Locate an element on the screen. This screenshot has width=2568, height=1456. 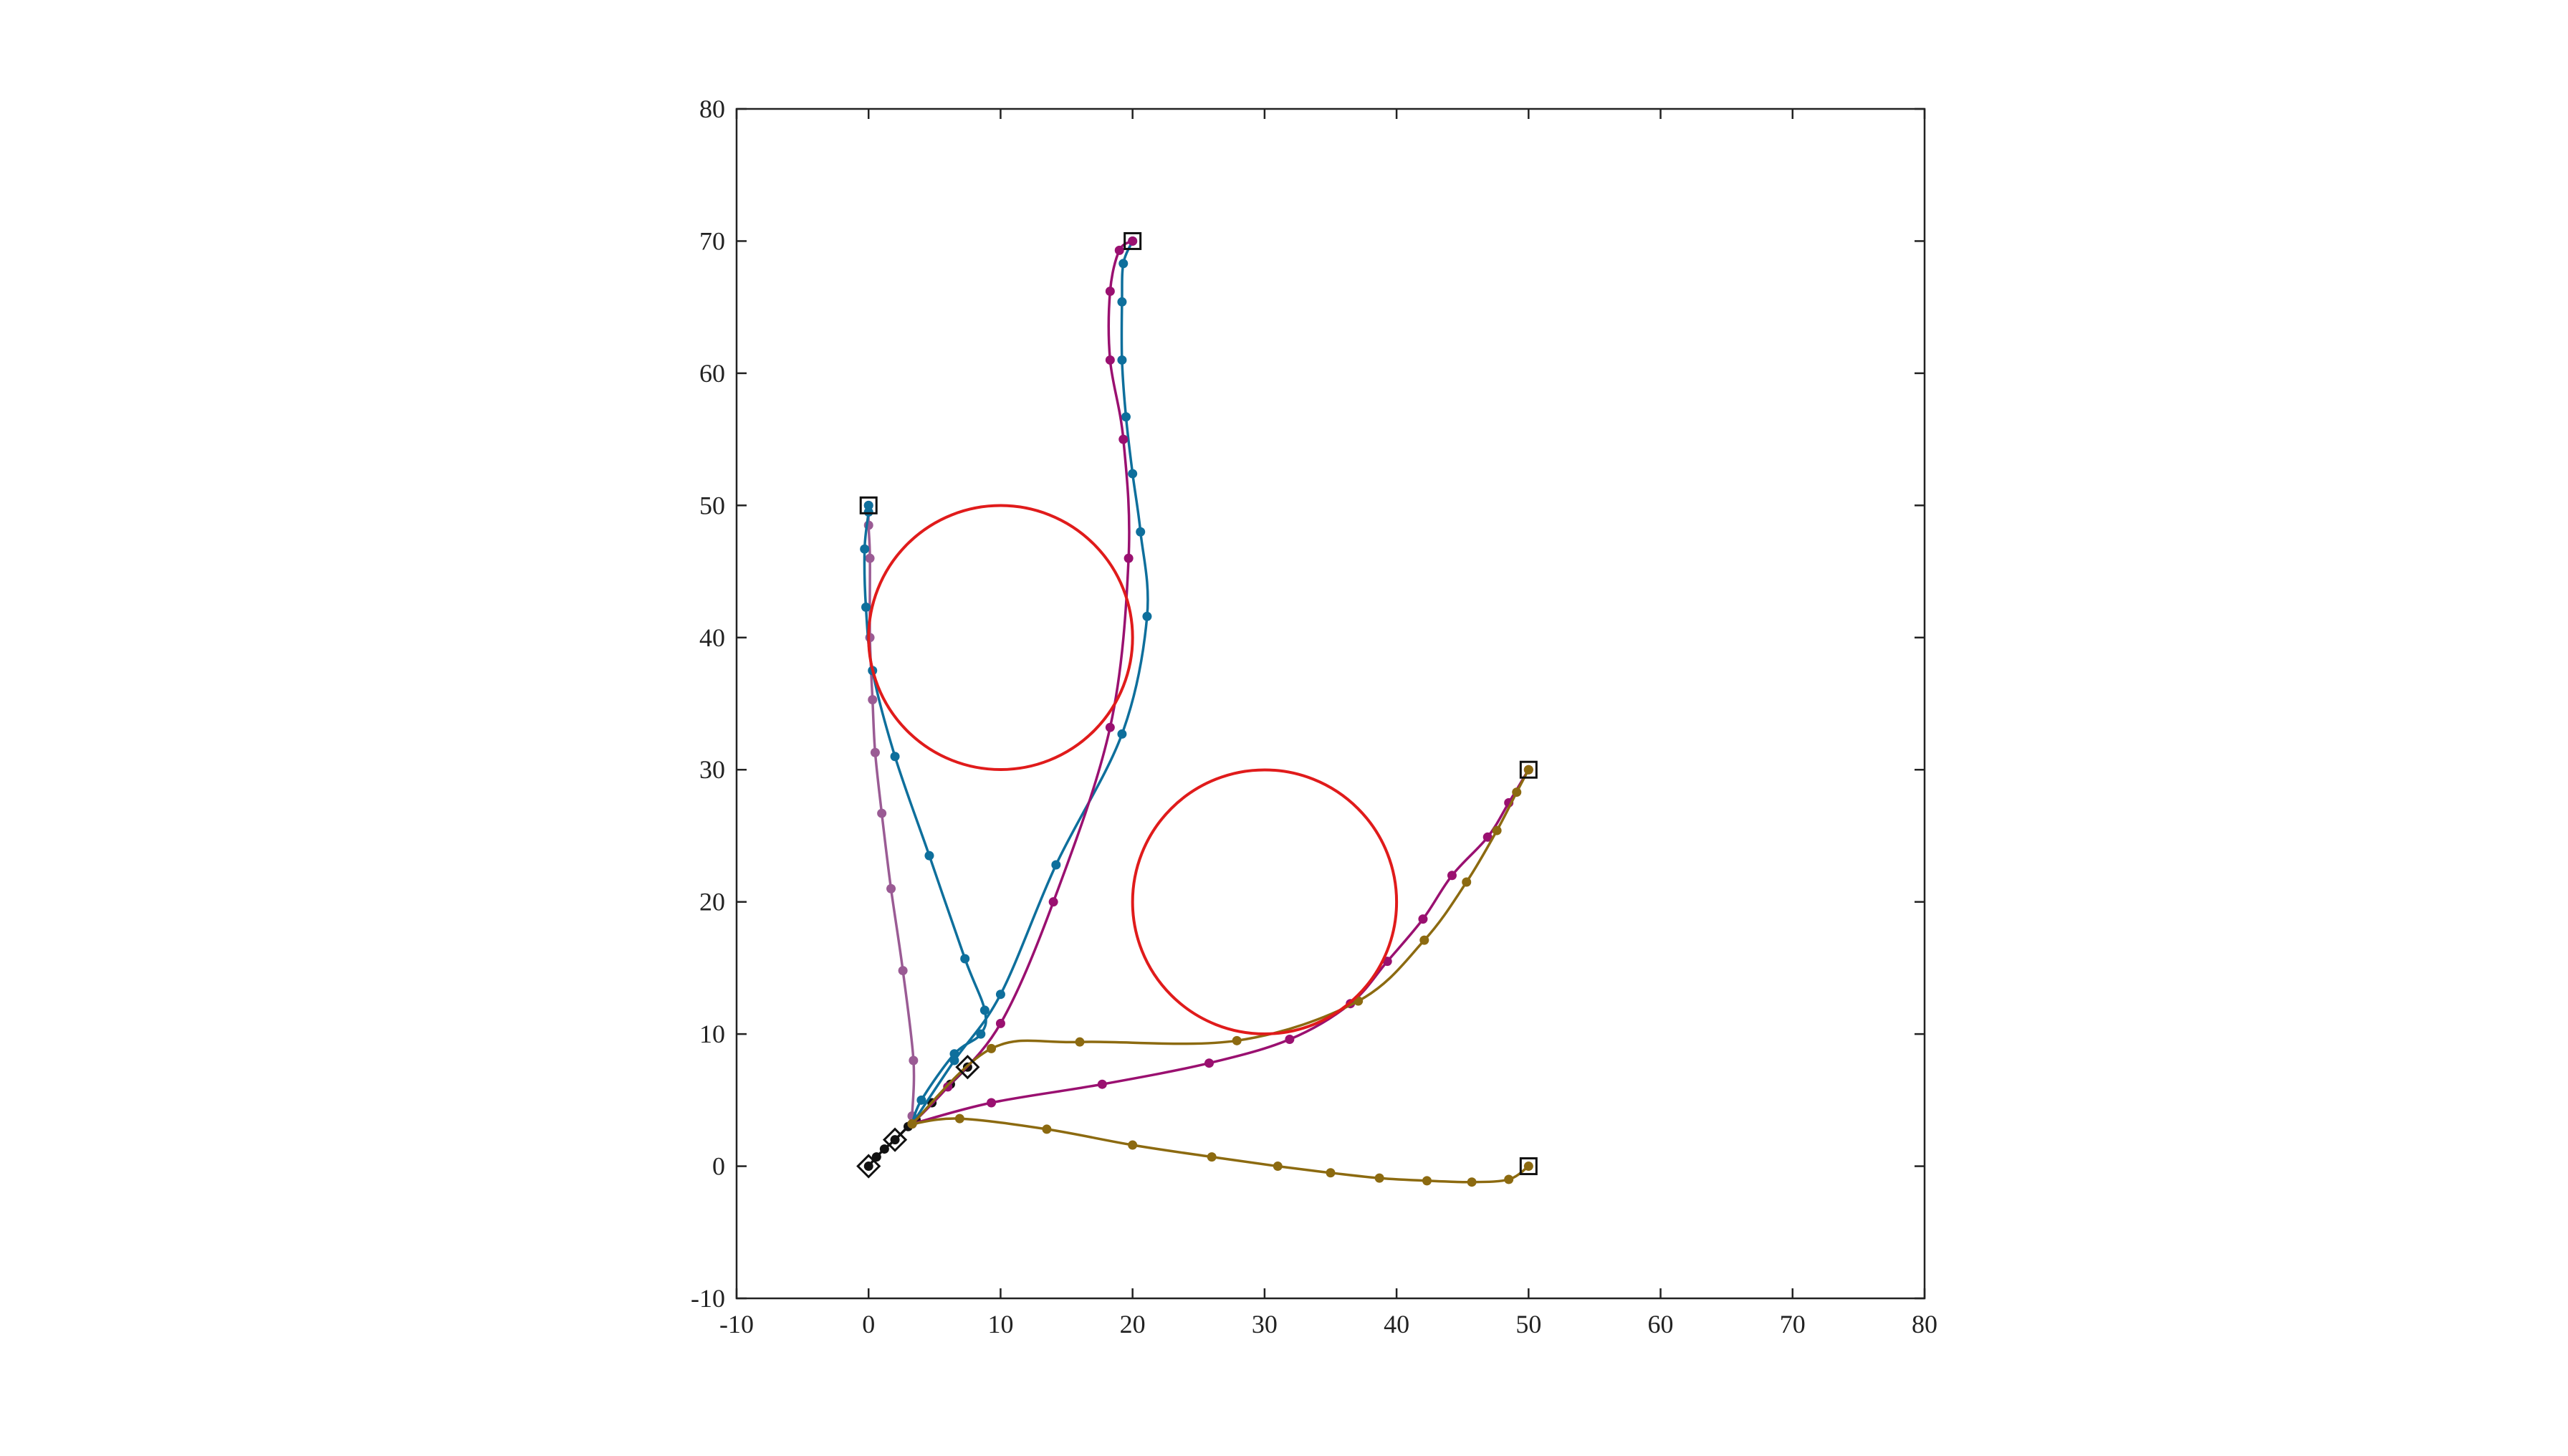
x-tick-label-1: 0 is located at coordinates (868, 1324).